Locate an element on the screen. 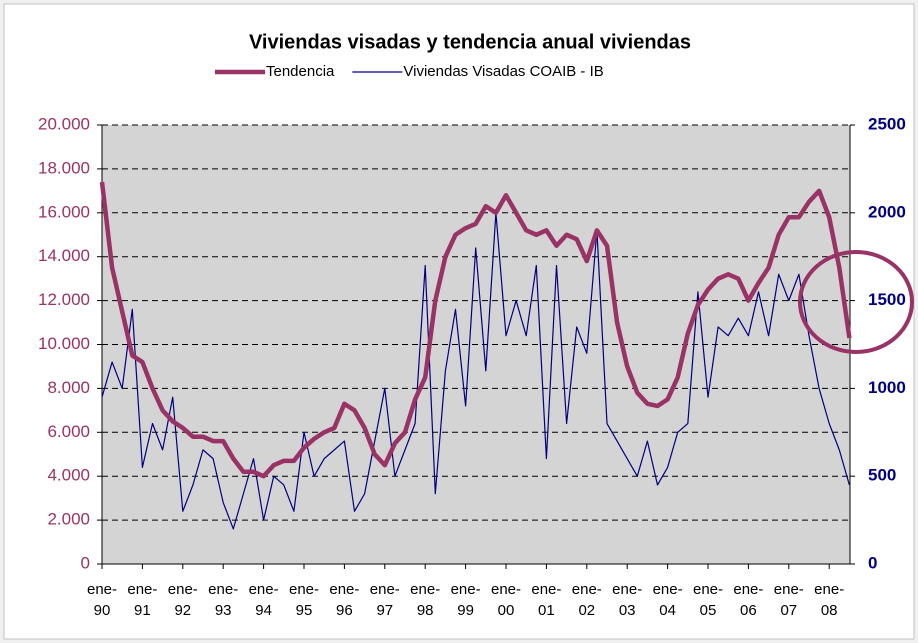 This screenshot has height=643, width=918. x-tick-label: ene-98 is located at coordinates (425, 600).